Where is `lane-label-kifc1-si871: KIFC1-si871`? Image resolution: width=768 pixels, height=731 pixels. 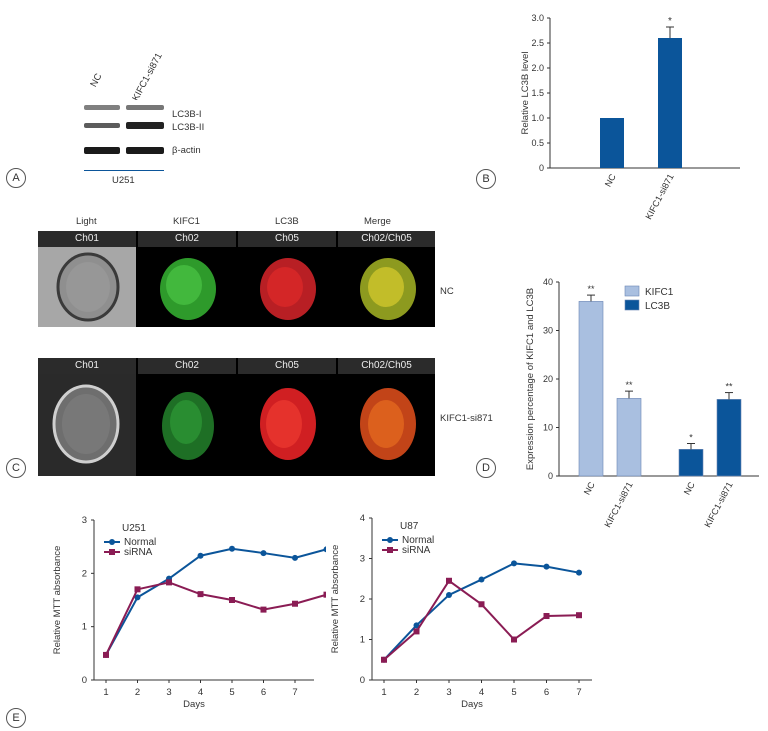 lane-label-kifc1-si871: KIFC1-si871 is located at coordinates (147, 77).